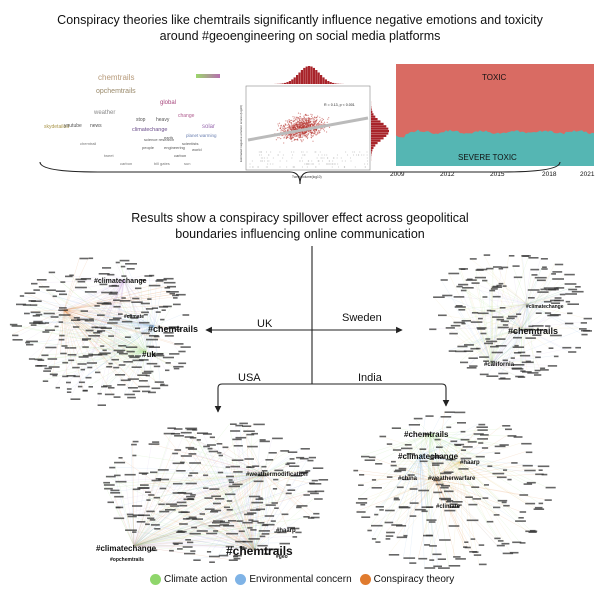 The width and height of the screenshot is (600, 600). I want to click on label-uk: UK, so click(265, 324).